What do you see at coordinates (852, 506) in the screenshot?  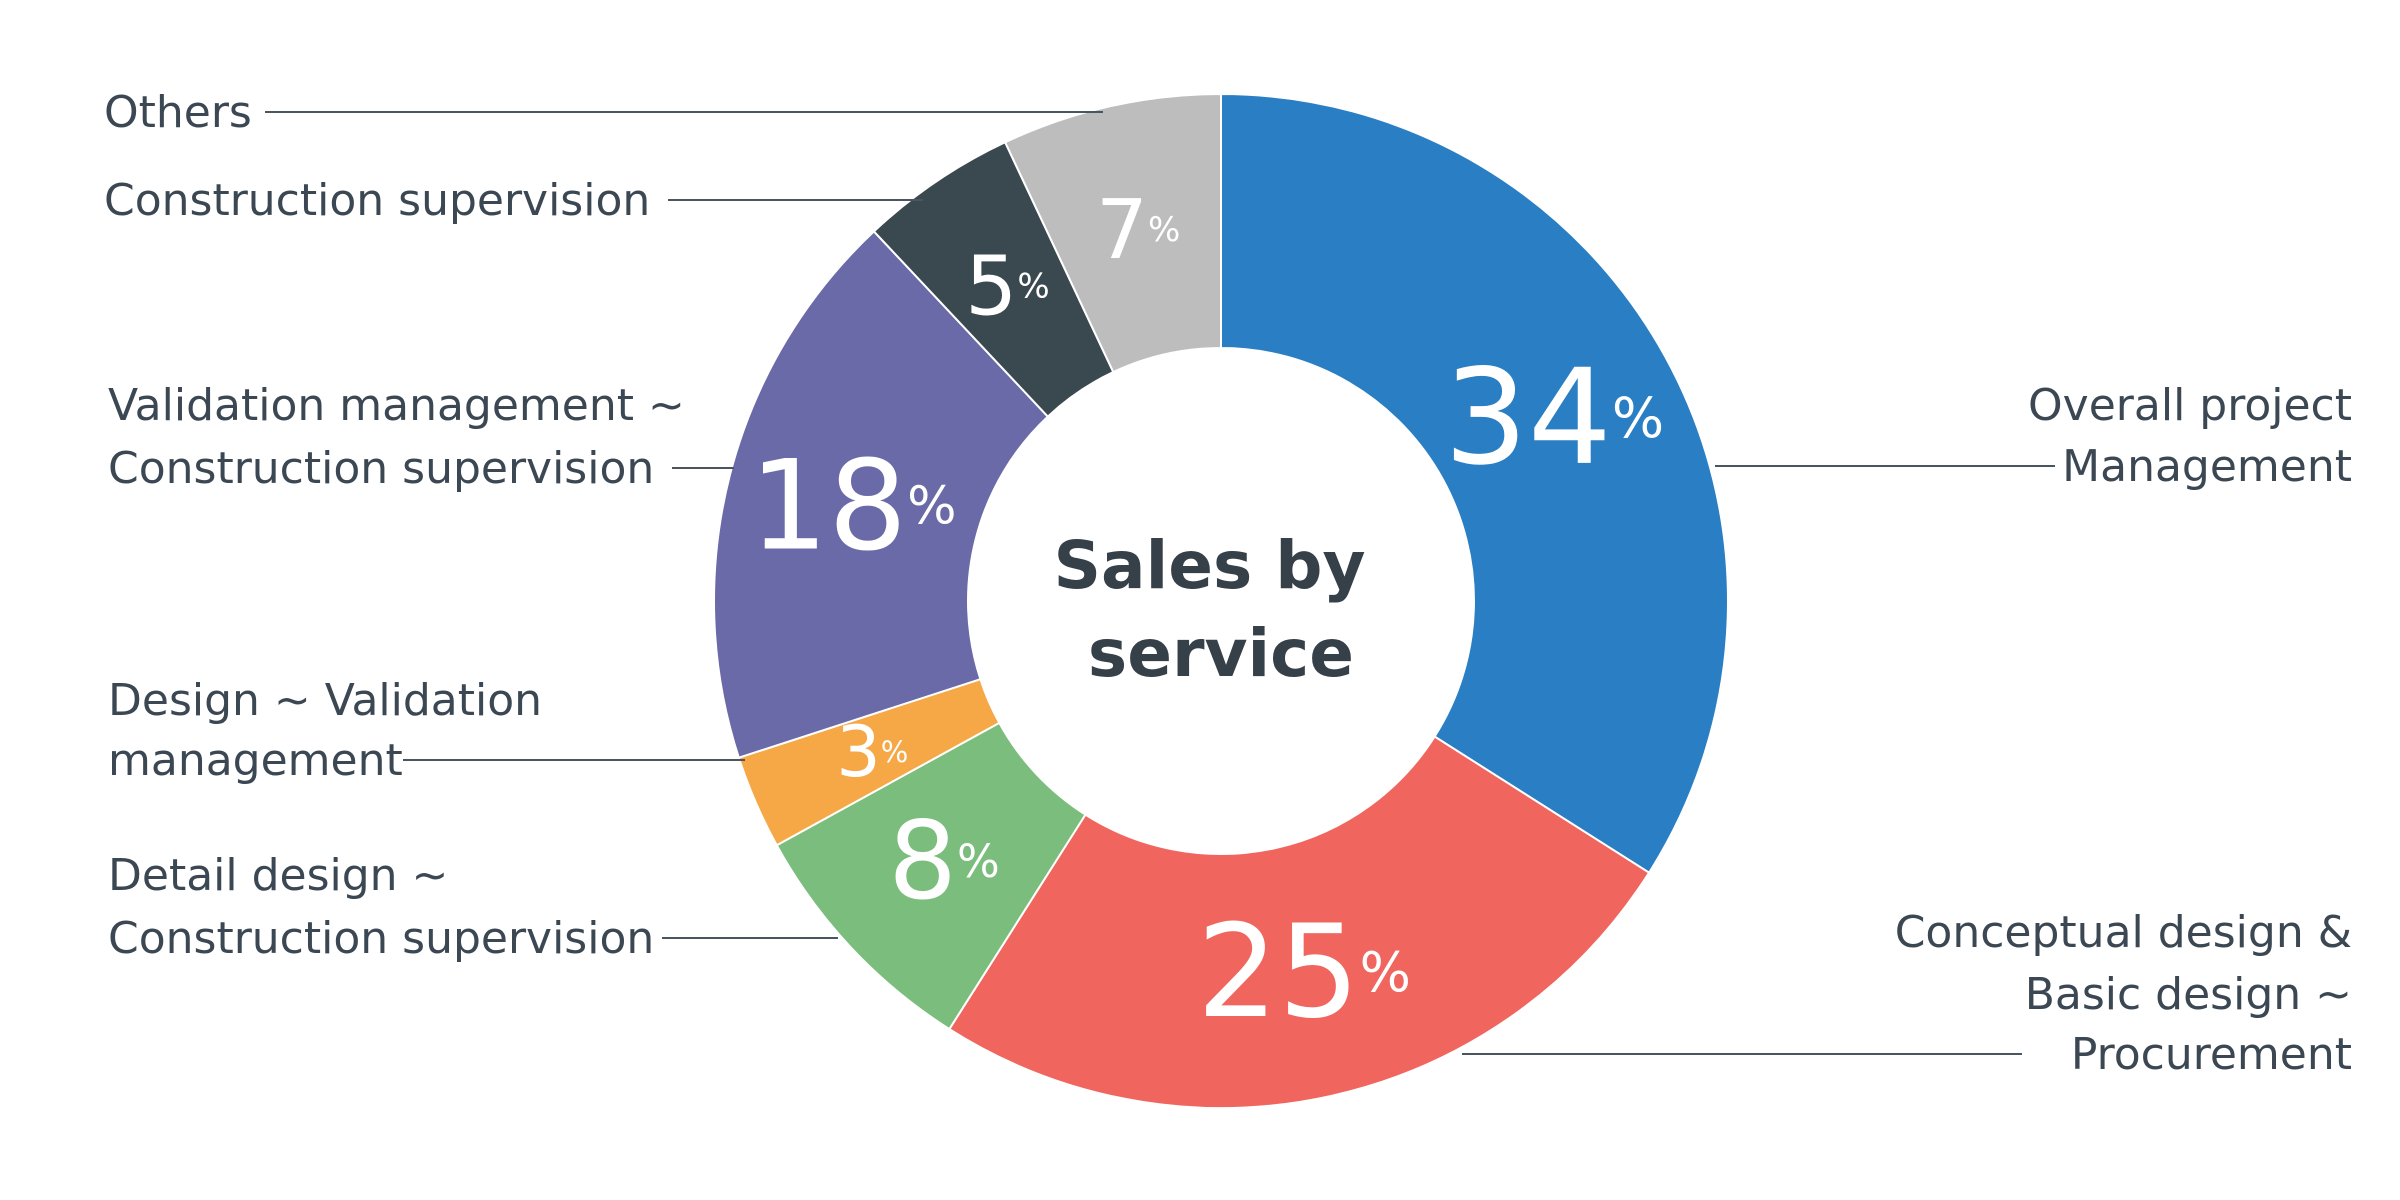 I see `value-label-validation-management-construction-supervision: 18%` at bounding box center [852, 506].